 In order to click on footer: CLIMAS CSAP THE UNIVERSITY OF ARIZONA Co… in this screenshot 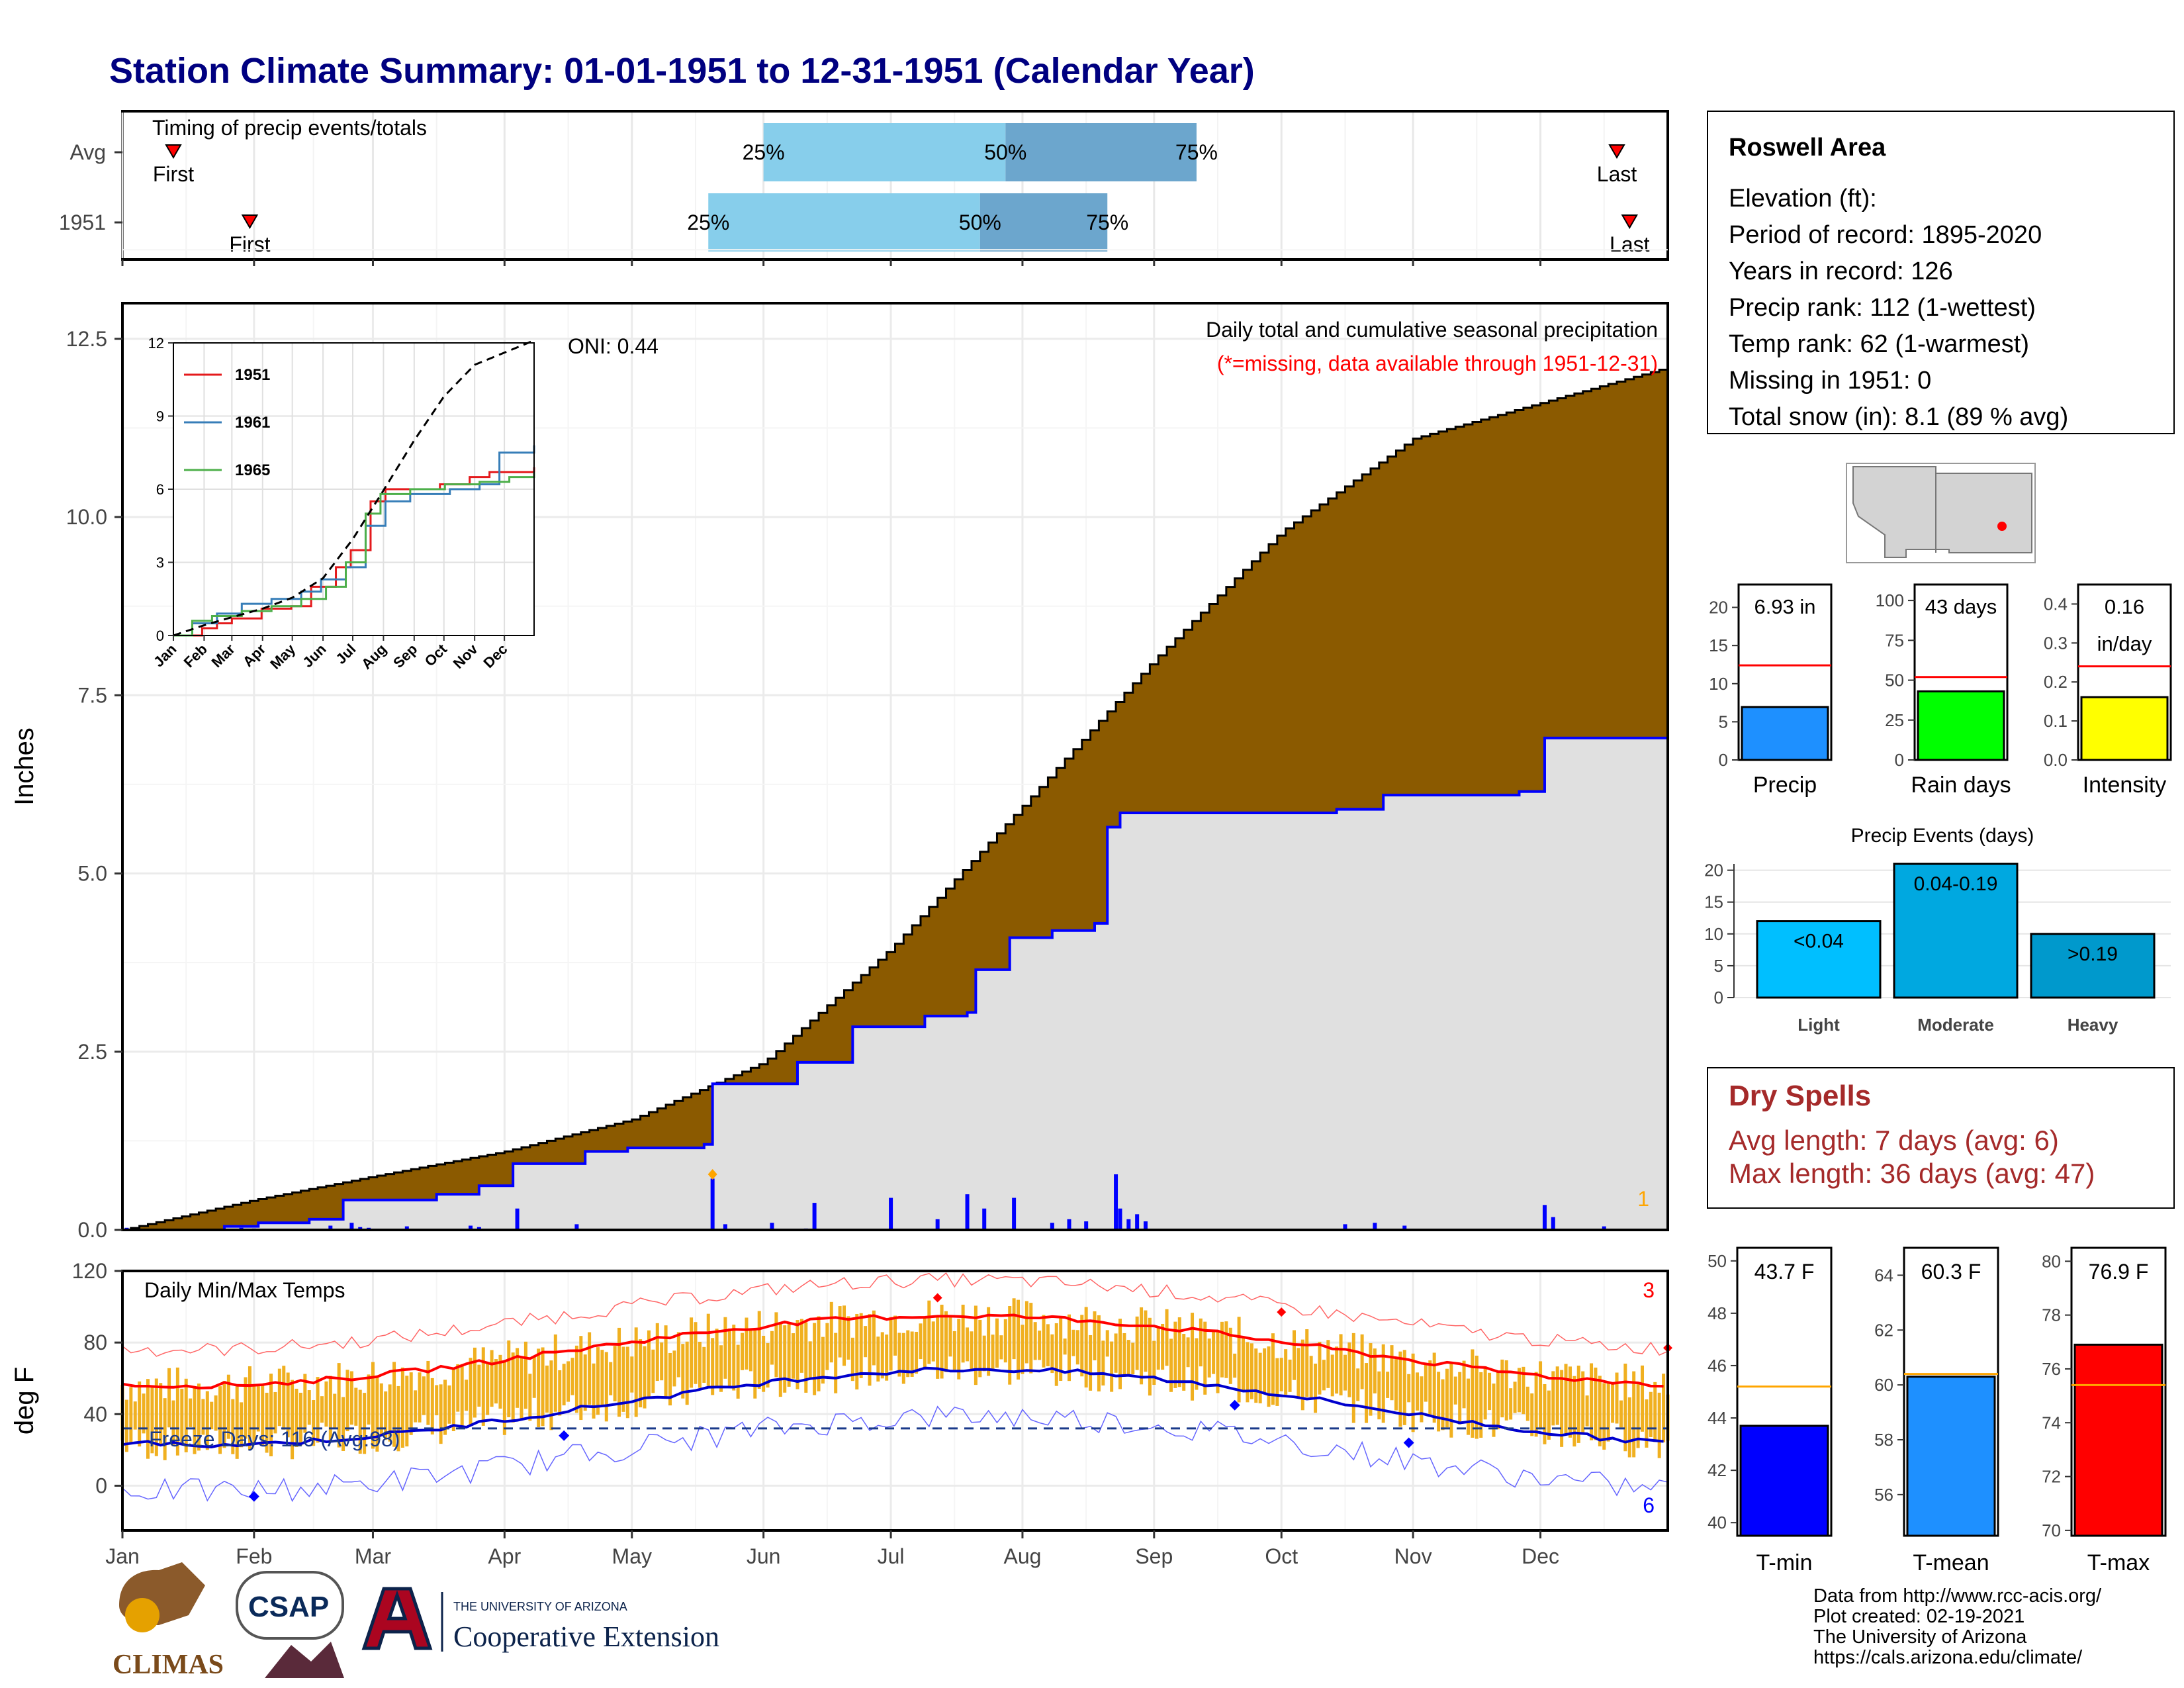, I will do `click(1107, 1621)`.